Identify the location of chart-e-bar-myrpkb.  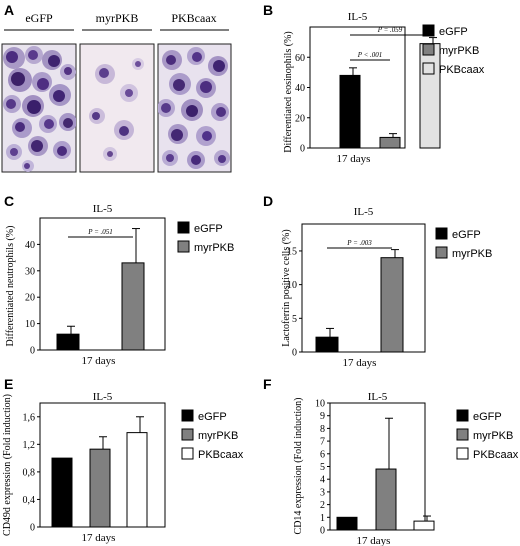
(100, 488).